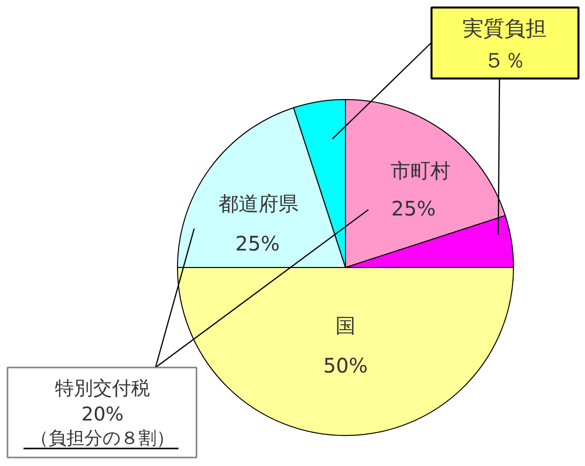  What do you see at coordinates (258, 204) in the screenshot?
I see `slice-label: 都道府県` at bounding box center [258, 204].